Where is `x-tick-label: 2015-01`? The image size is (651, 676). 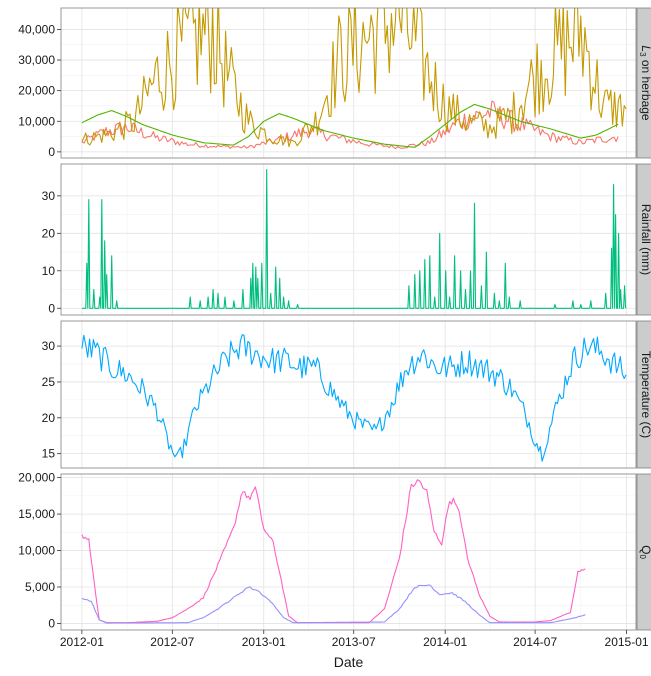 x-tick-label: 2015-01 is located at coordinates (627, 642).